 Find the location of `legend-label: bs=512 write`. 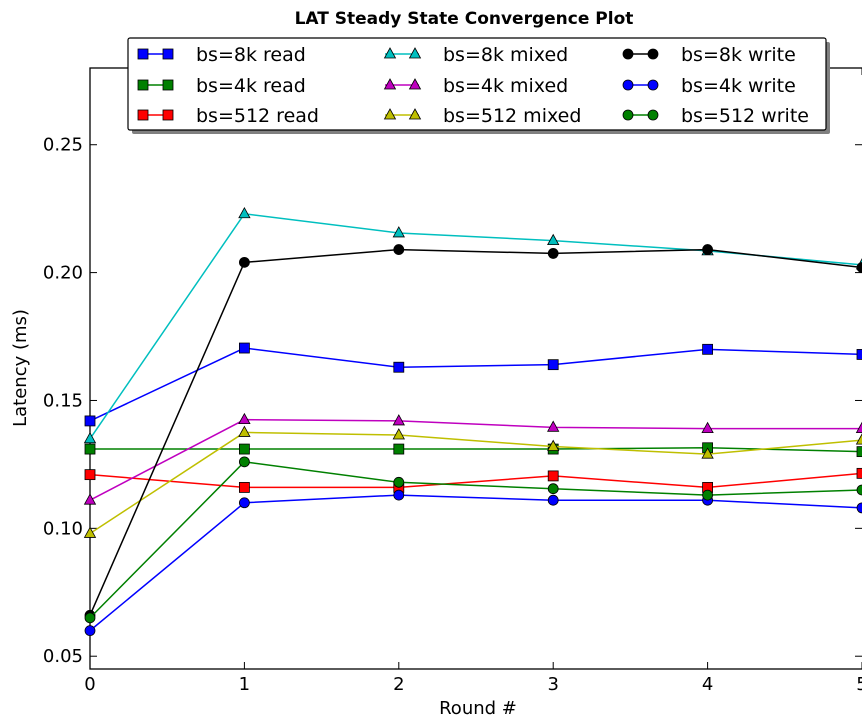

legend-label: bs=512 write is located at coordinates (745, 116).